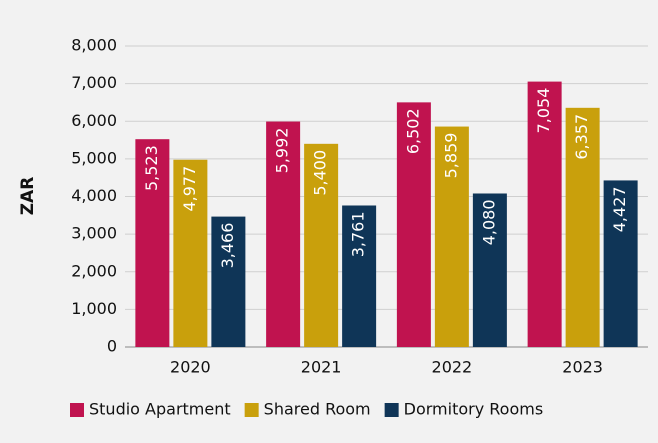 The image size is (658, 443). Describe the element at coordinates (94, 270) in the screenshot. I see `y-tick-label: 2,000` at that location.